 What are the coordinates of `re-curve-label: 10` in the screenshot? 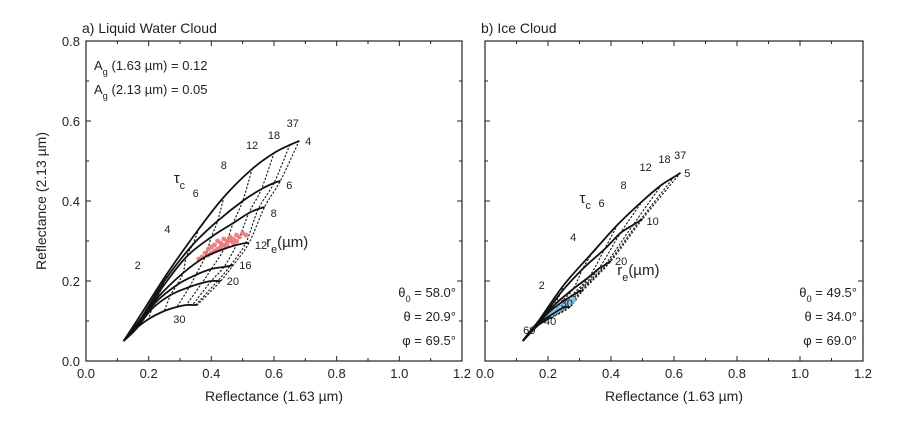 It's located at (653, 222).